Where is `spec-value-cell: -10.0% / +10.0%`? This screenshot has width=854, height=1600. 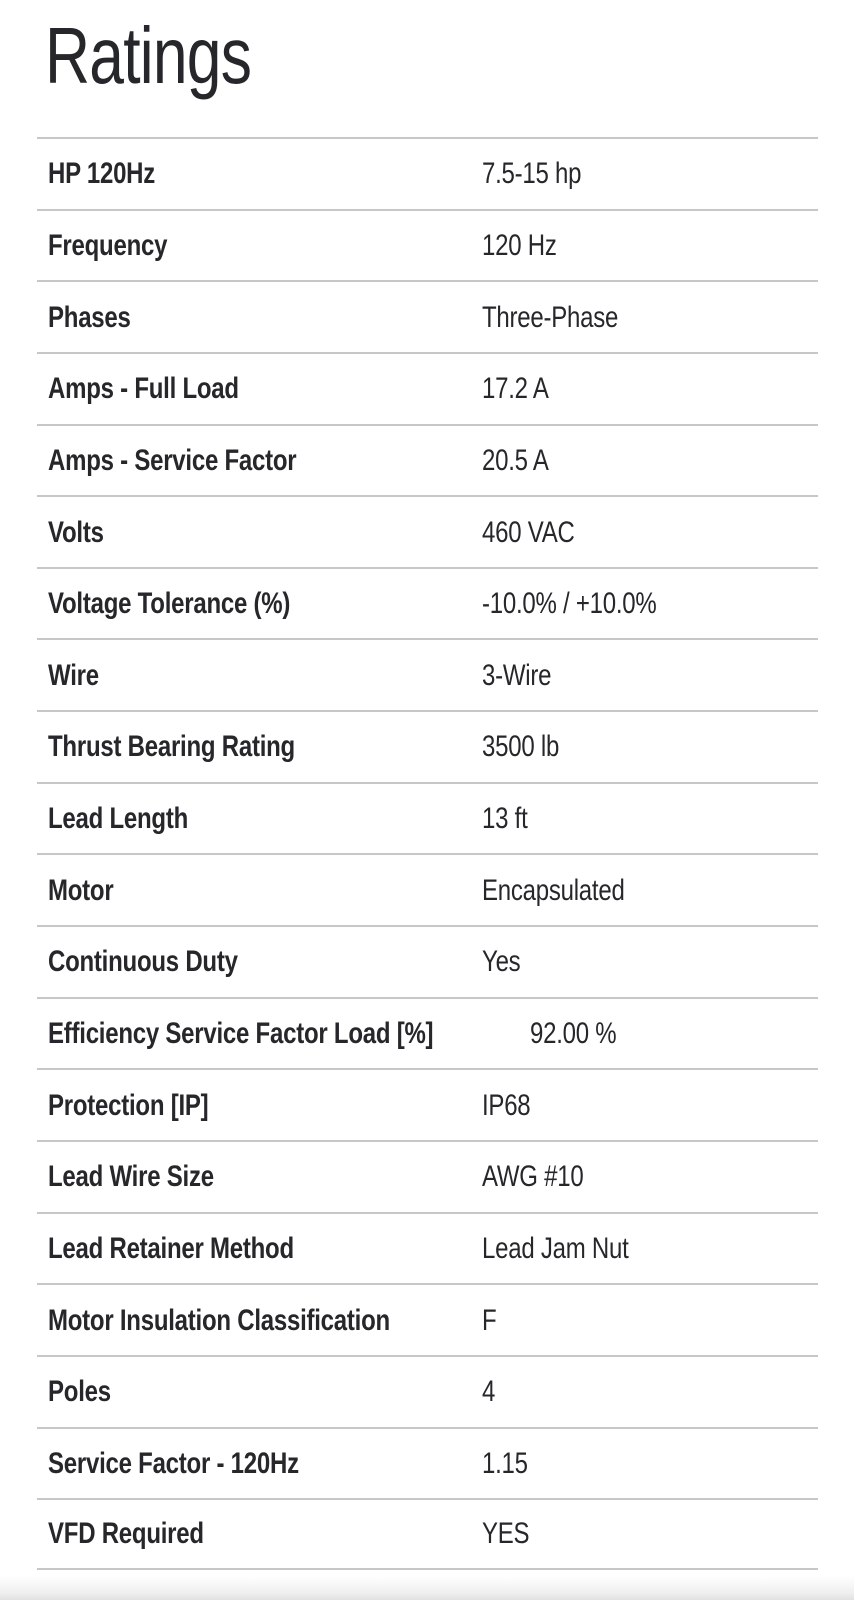 spec-value-cell: -10.0% / +10.0% is located at coordinates (650, 603).